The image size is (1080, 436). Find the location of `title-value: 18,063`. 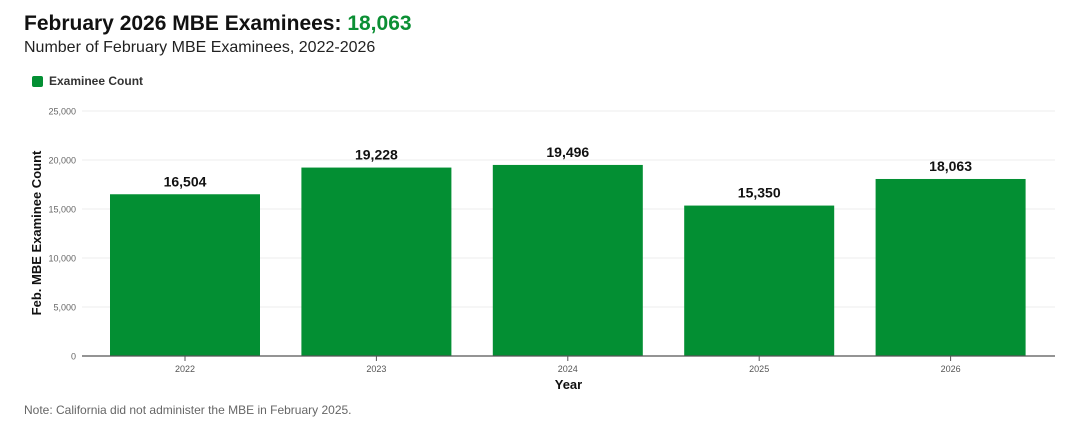

title-value: 18,063 is located at coordinates (379, 23).